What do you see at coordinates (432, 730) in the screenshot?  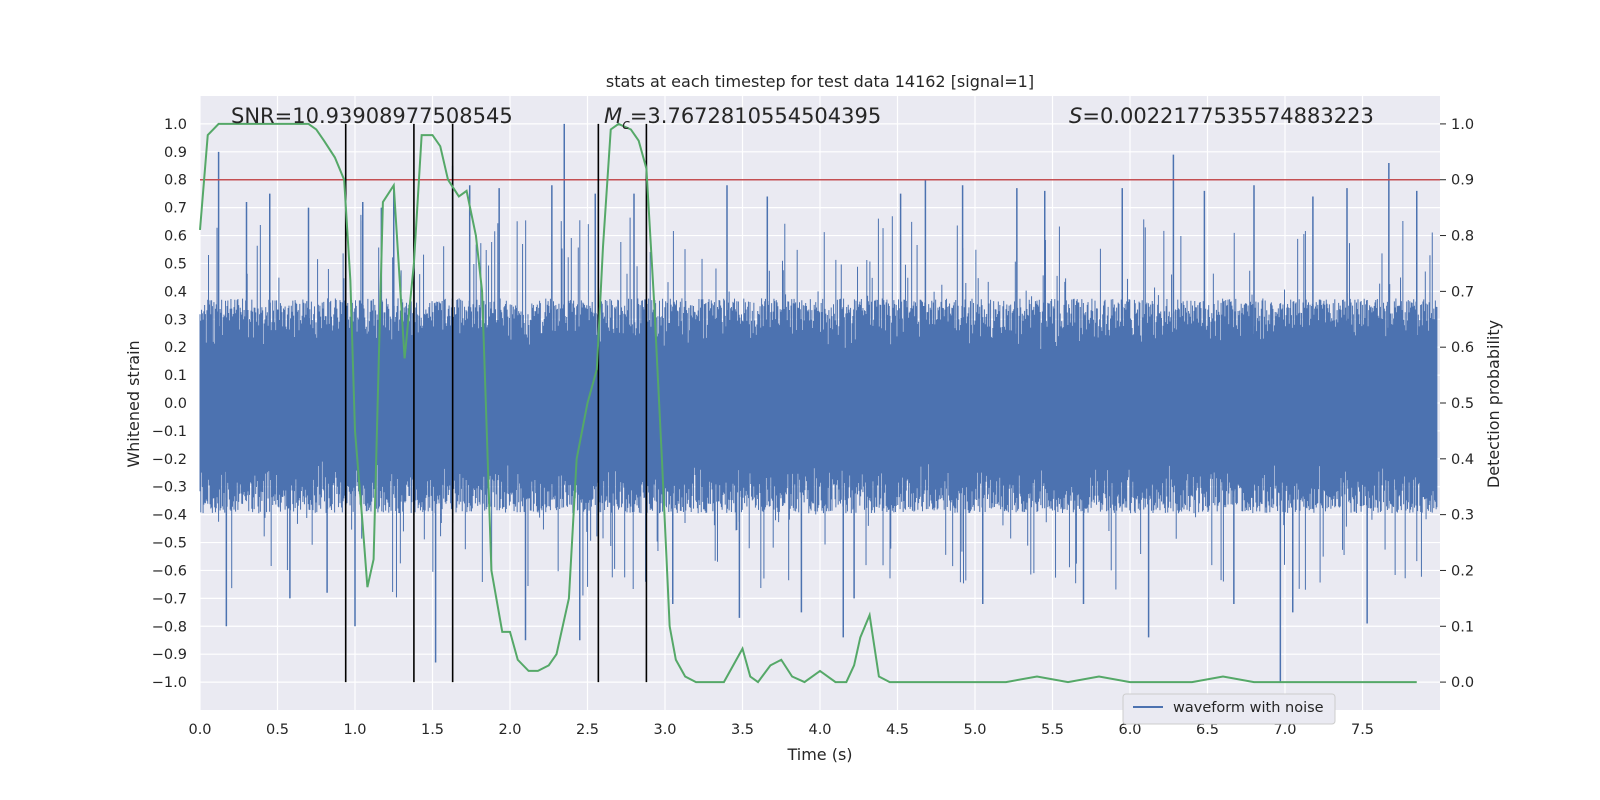 I see `x-tick-label: 1.5` at bounding box center [432, 730].